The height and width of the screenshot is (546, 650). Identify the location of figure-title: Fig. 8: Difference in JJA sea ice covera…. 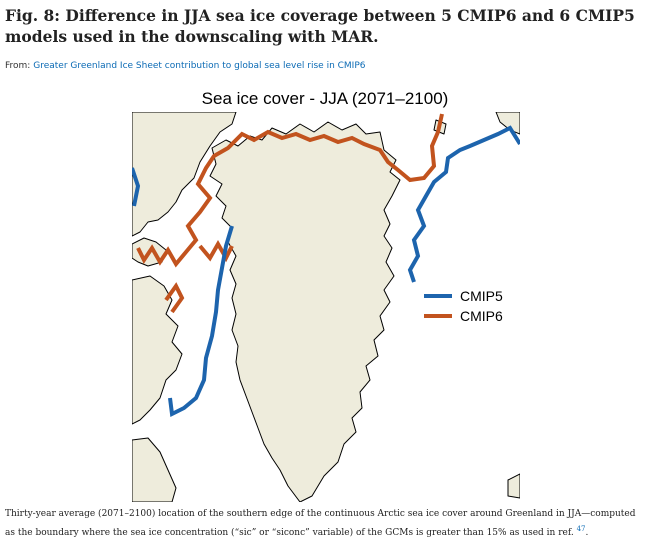
(320, 26).